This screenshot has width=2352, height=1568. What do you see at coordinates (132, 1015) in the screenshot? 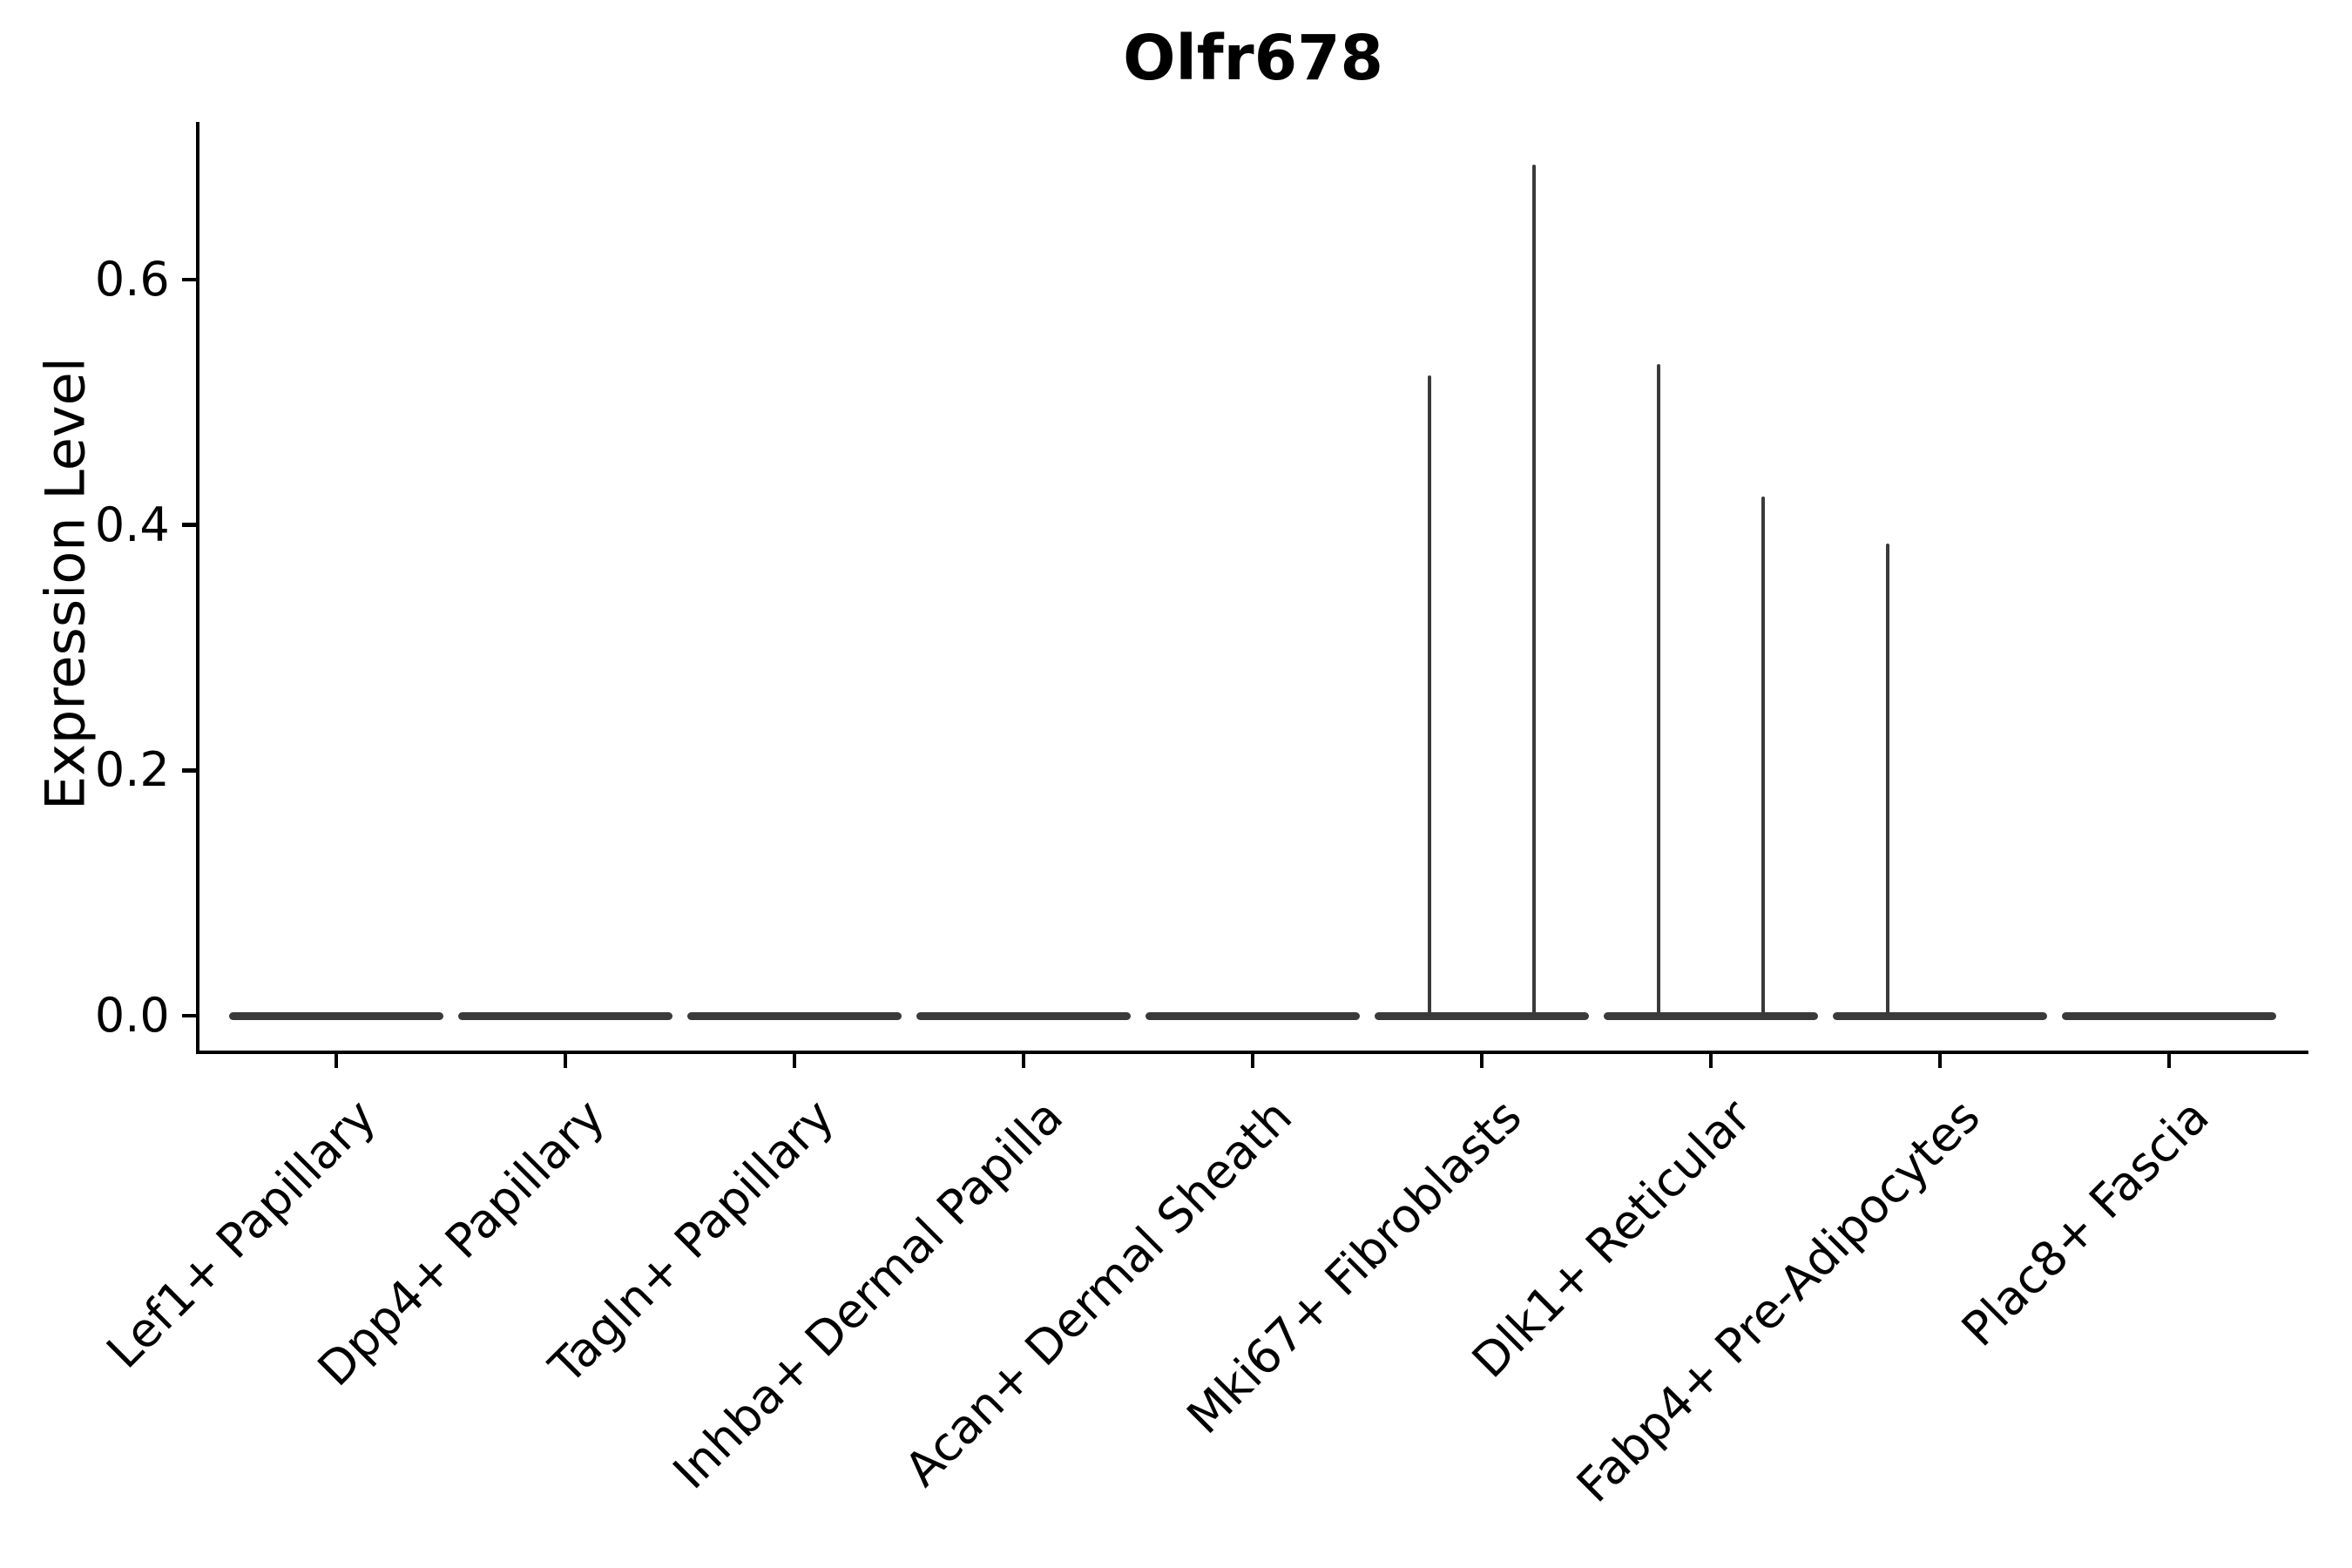
I see `y-tick-label: 0.0` at bounding box center [132, 1015].